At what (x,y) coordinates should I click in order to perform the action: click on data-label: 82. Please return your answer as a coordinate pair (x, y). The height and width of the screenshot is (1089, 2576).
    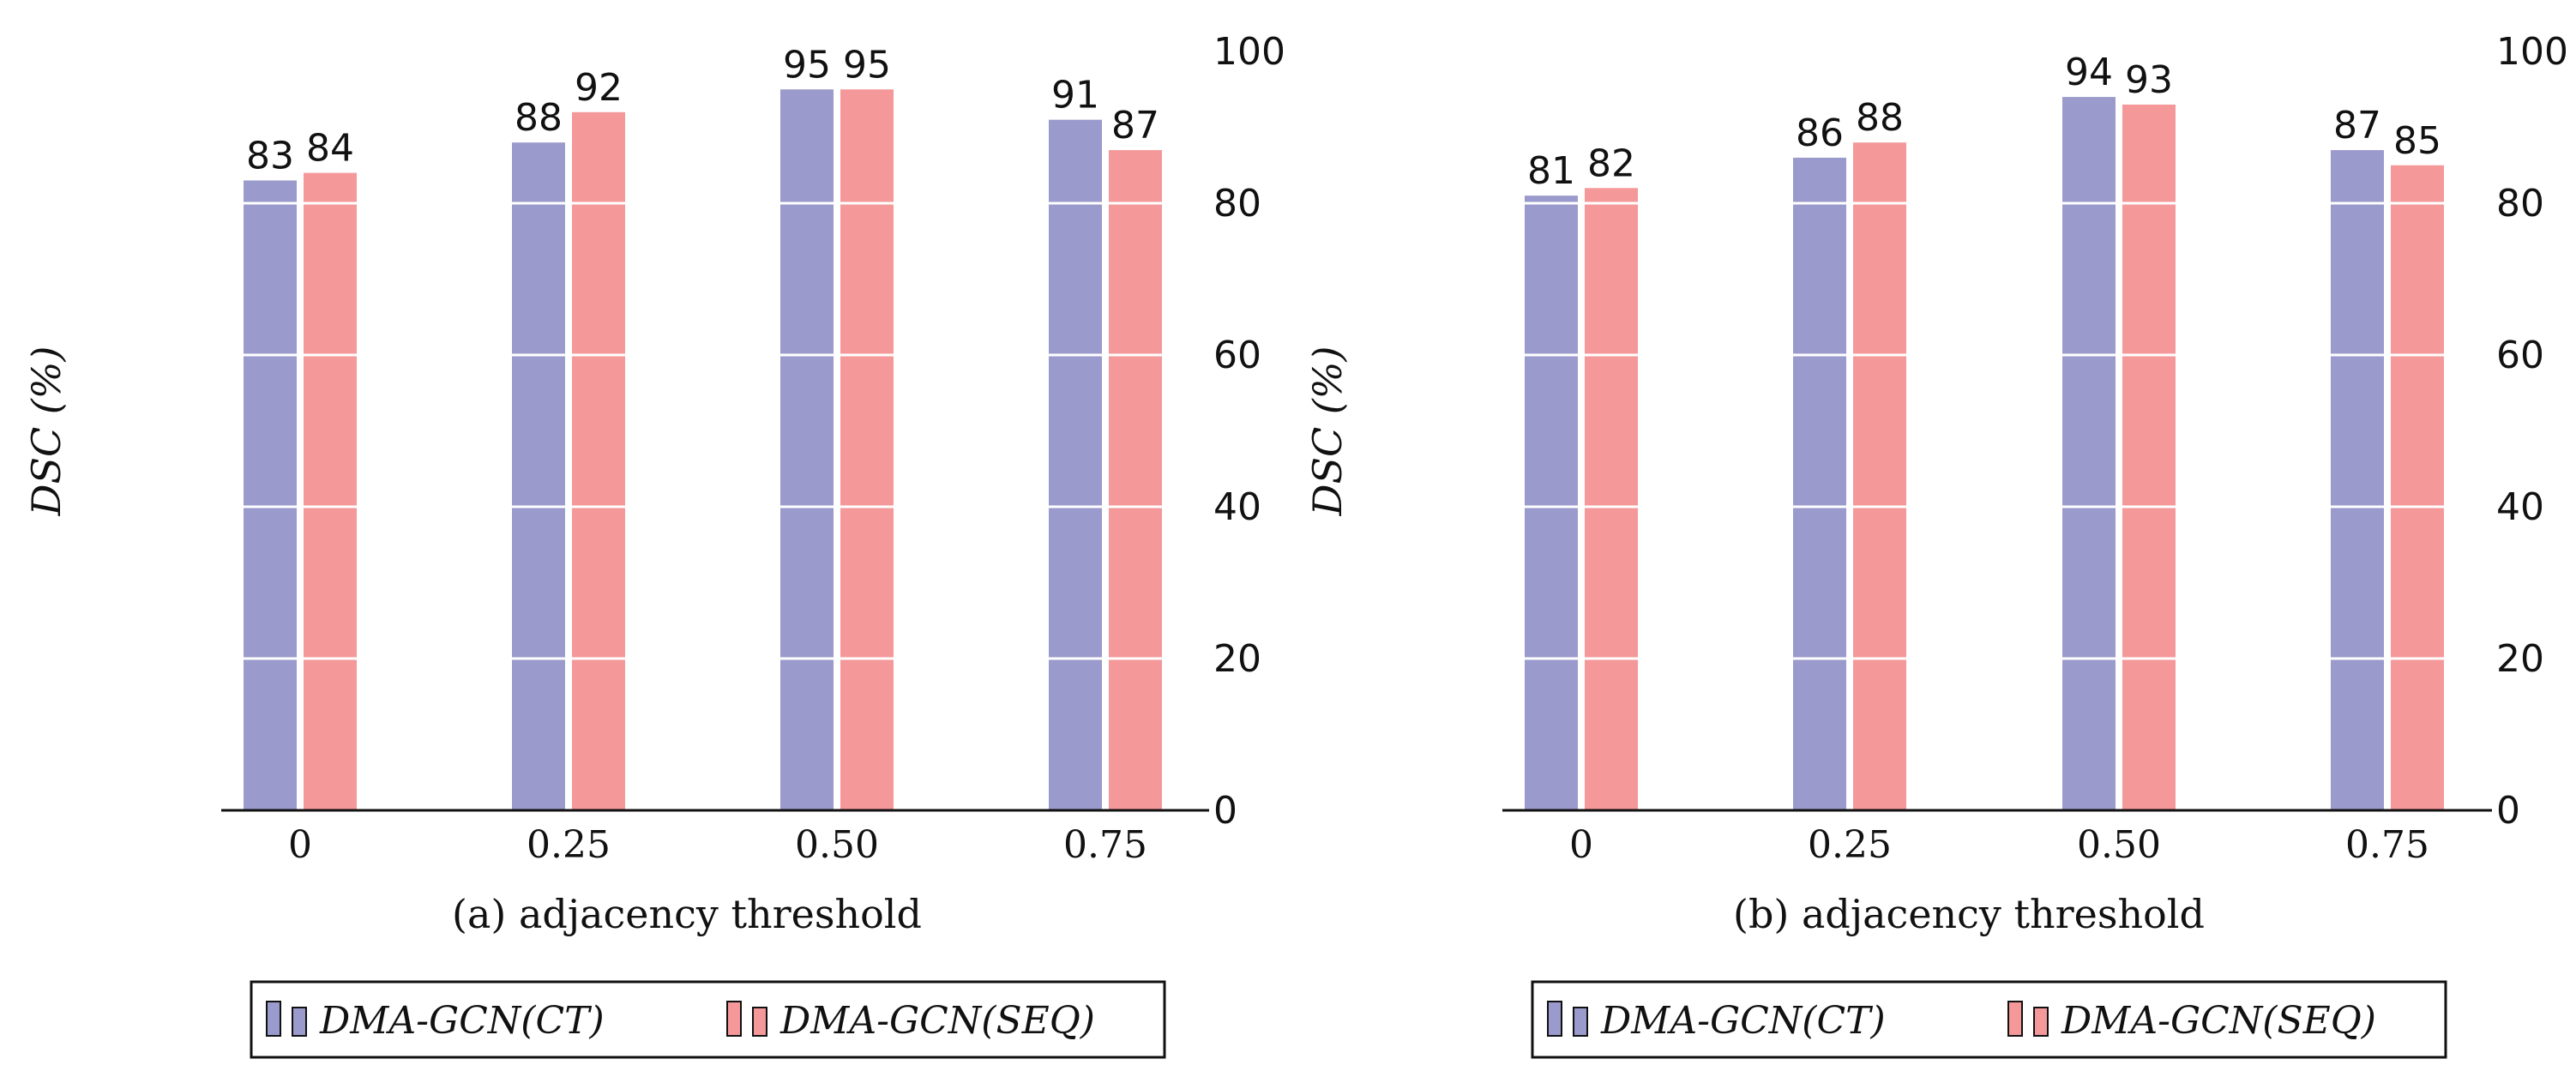
    Looking at the image, I should click on (1611, 163).